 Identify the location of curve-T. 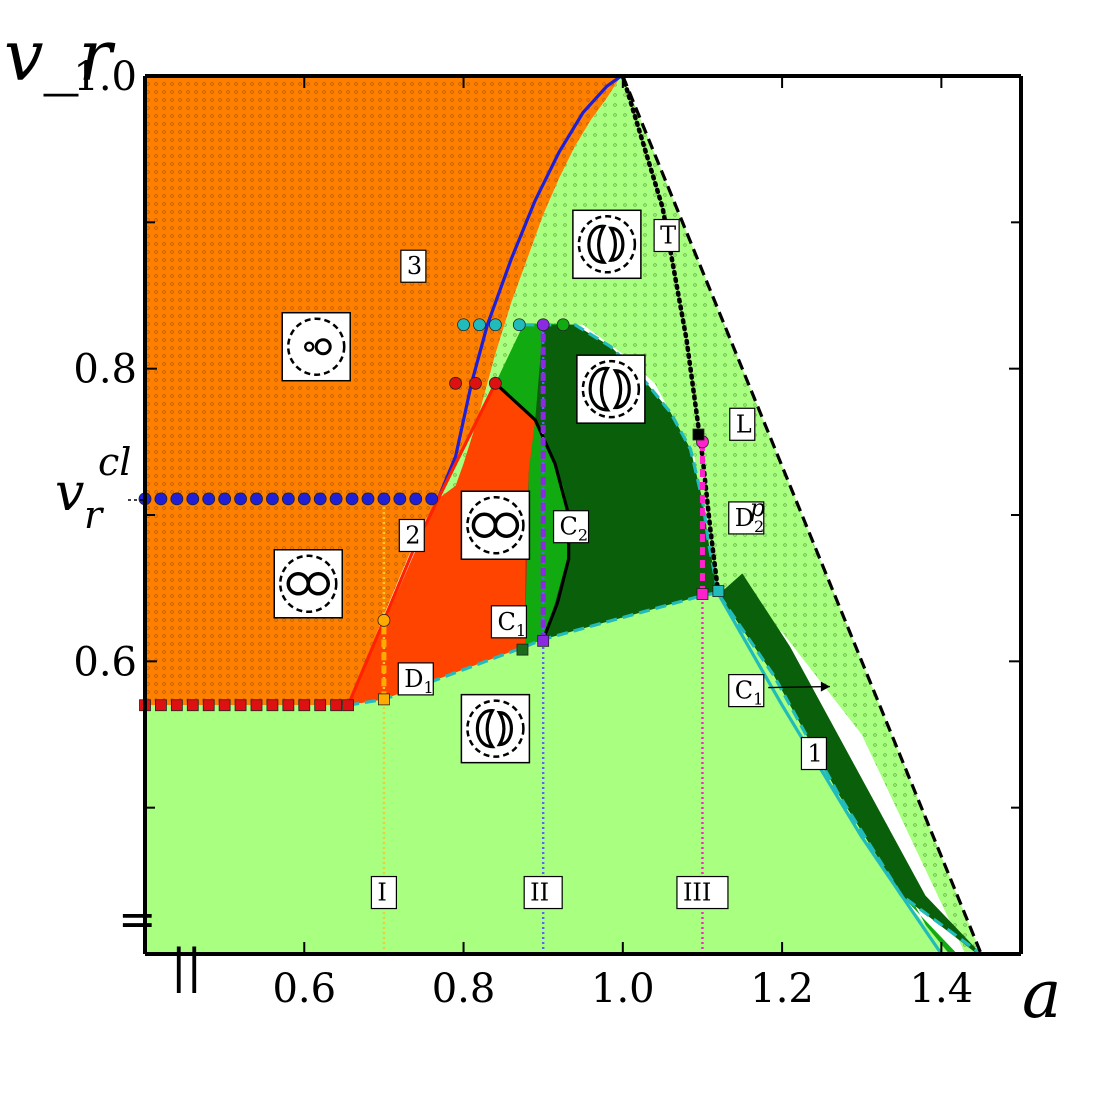
(670, 336).